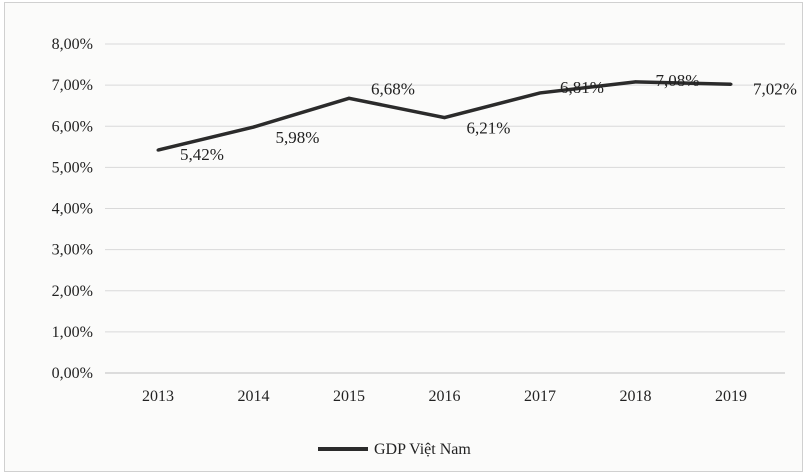 The image size is (805, 474). Describe the element at coordinates (775, 88) in the screenshot. I see `data-label: 7,02%` at that location.